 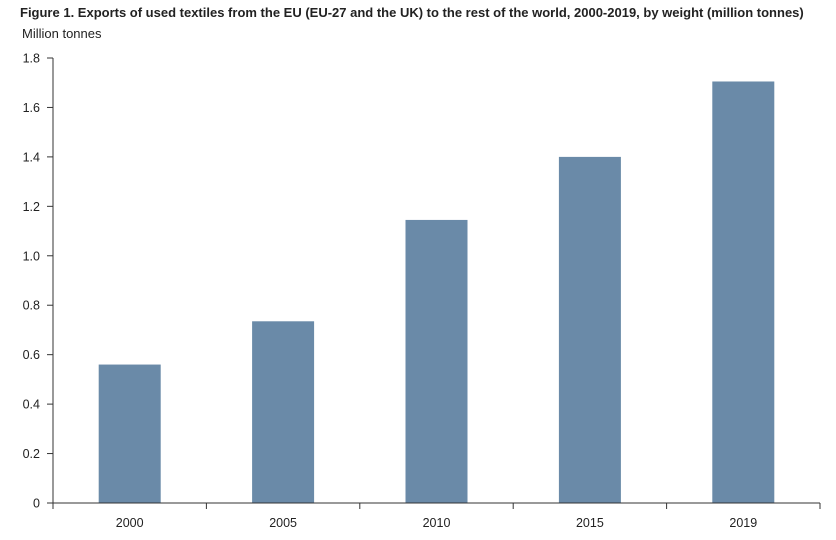 I want to click on bar-2010, so click(x=436, y=361).